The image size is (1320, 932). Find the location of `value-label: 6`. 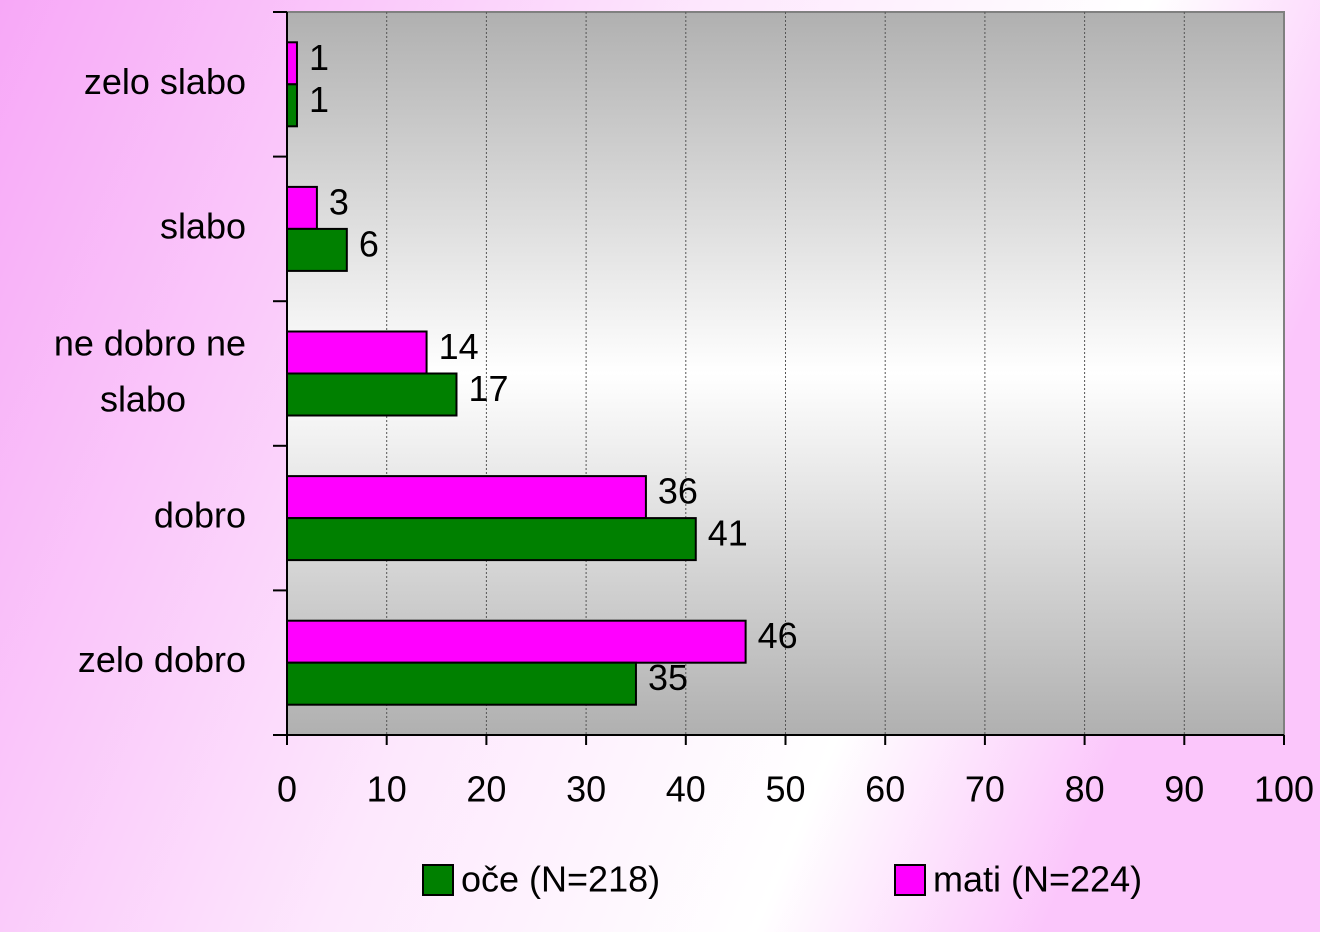

value-label: 6 is located at coordinates (369, 243).